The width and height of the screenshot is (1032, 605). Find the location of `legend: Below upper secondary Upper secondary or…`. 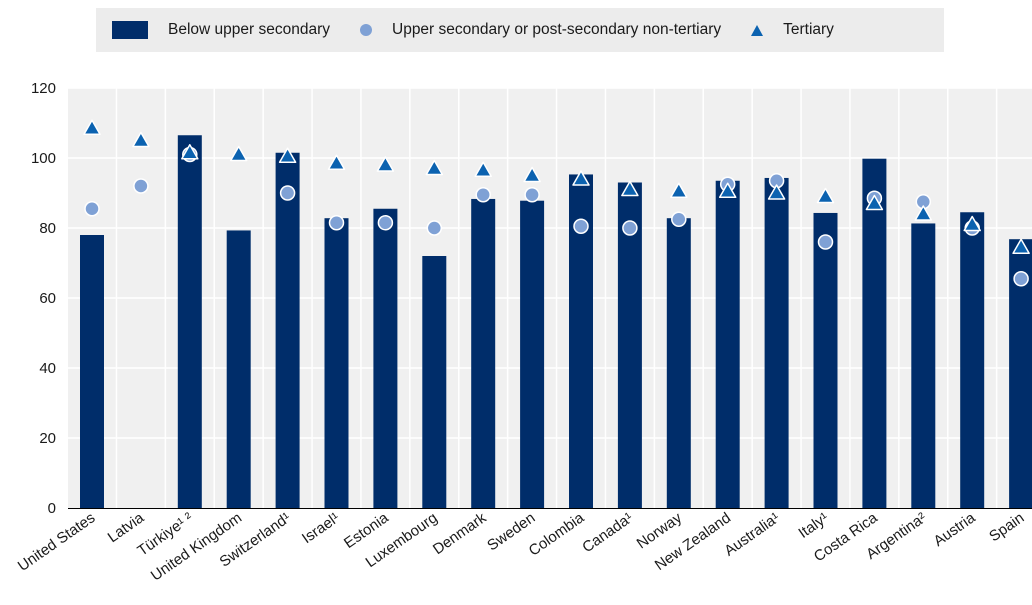

legend: Below upper secondary Upper secondary or… is located at coordinates (520, 30).